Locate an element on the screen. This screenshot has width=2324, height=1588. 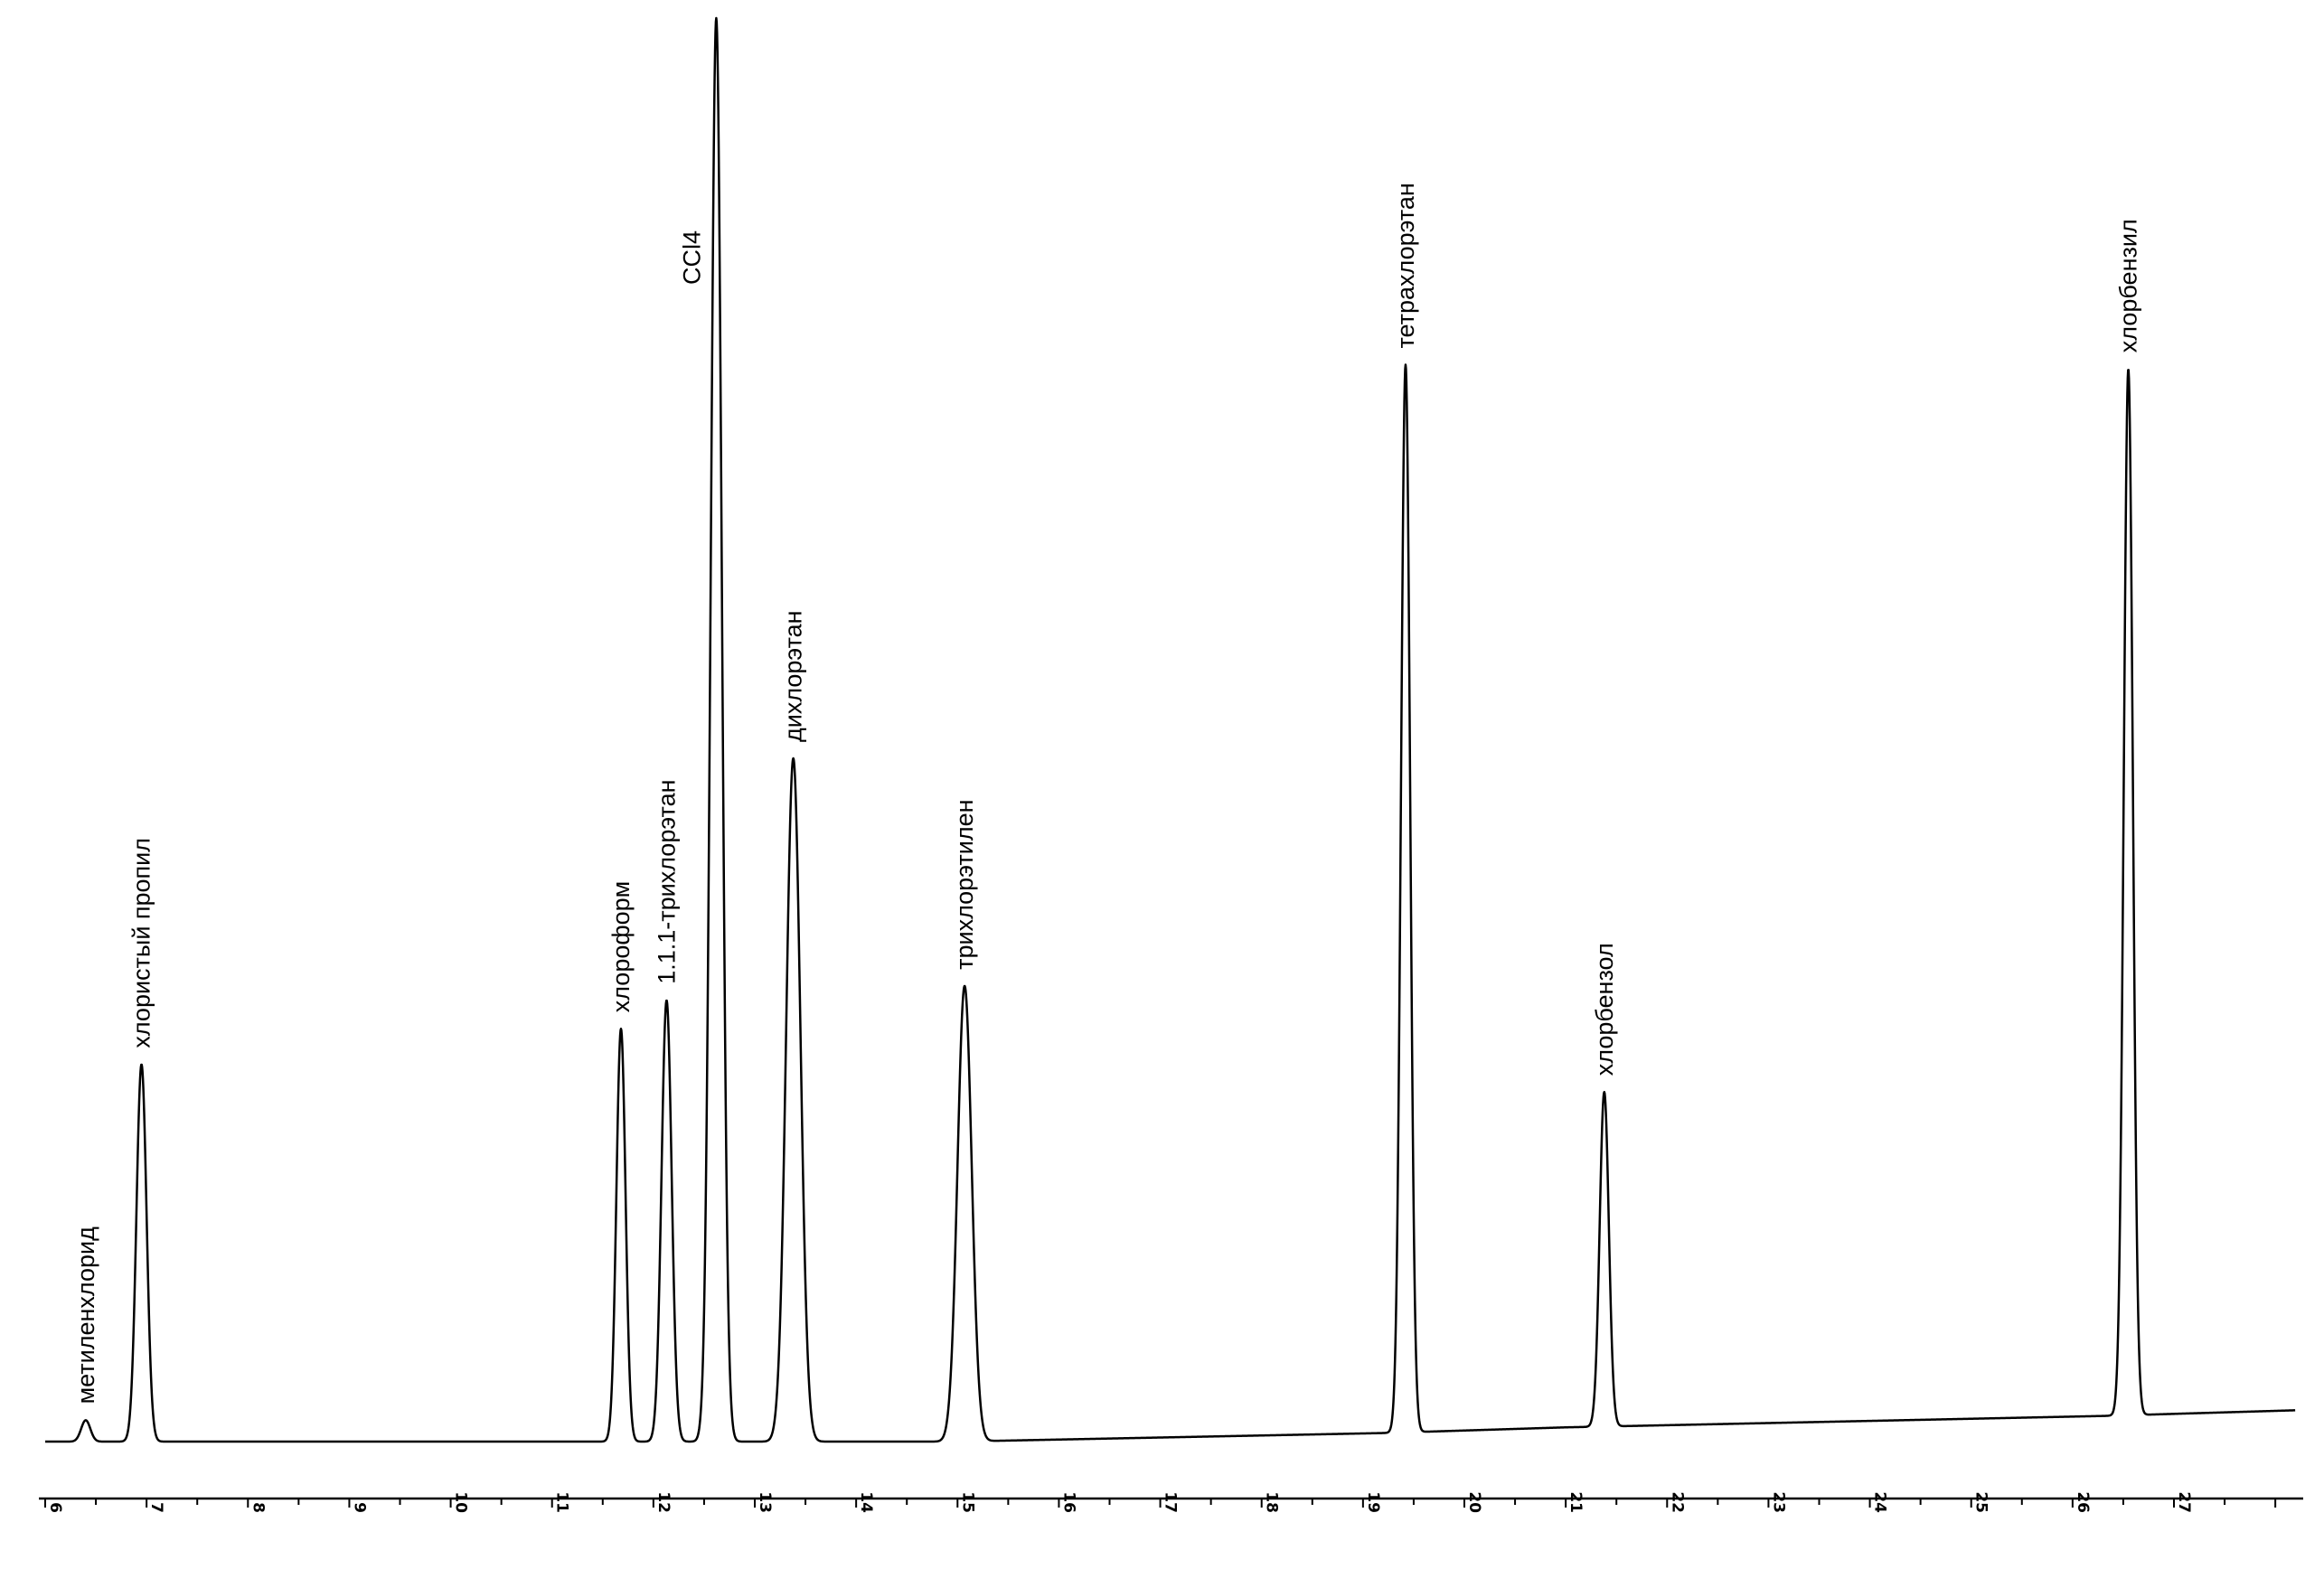
peak-label: 1.1.1-трихлорэтан is located at coordinates (666, 881).